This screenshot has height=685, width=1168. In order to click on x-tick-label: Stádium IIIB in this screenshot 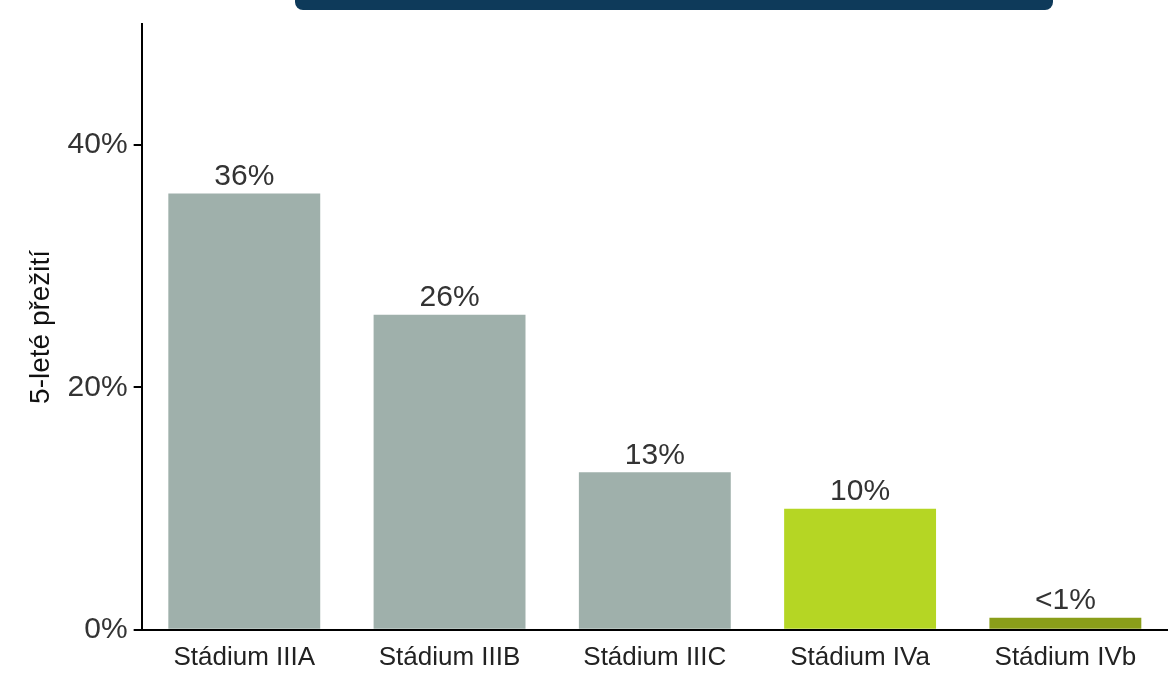, I will do `click(449, 655)`.